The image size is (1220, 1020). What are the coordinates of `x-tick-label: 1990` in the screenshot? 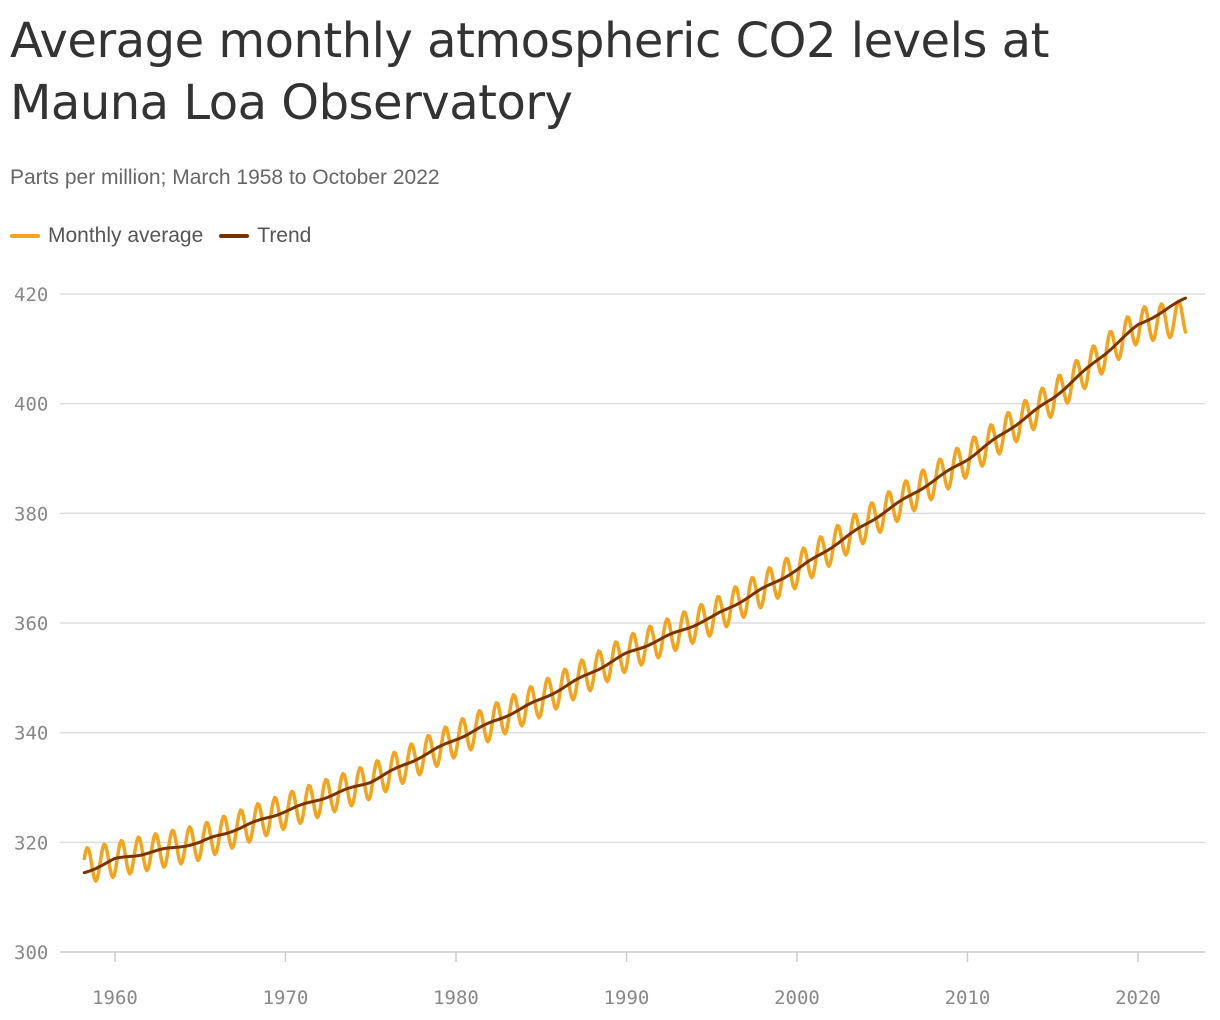 It's located at (627, 998).